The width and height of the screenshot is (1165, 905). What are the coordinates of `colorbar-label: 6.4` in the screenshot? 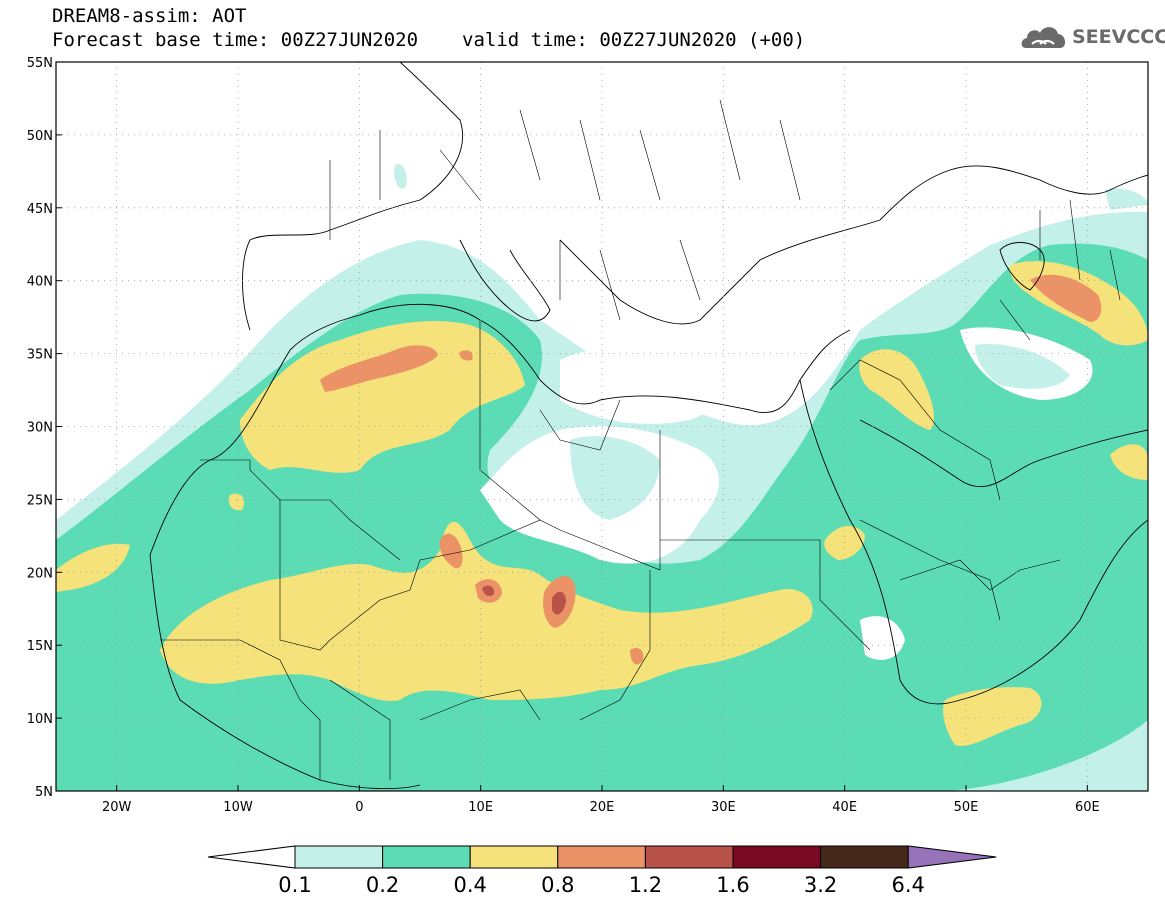 It's located at (907, 885).